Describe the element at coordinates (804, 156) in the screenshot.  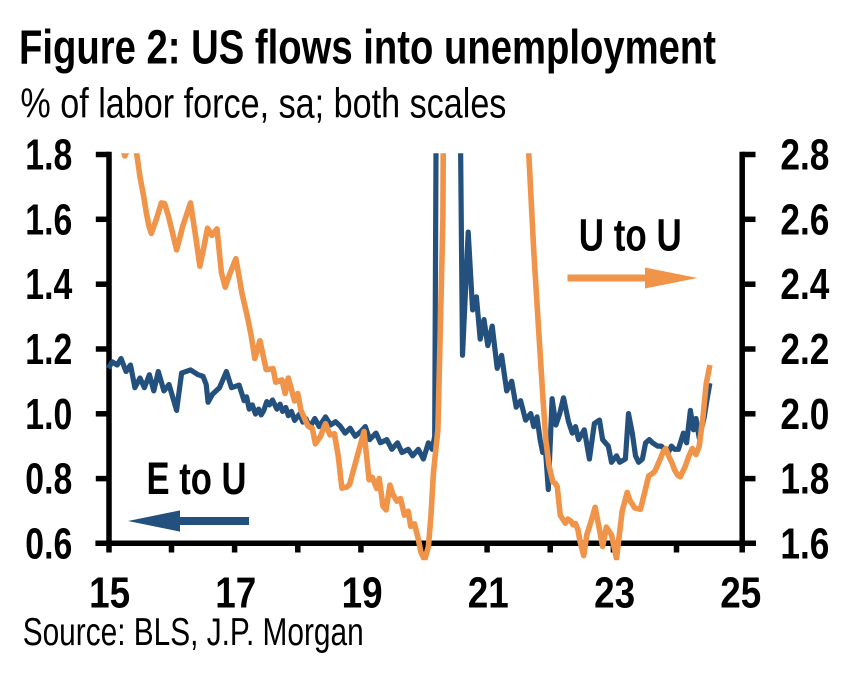
I see `svg-text: 2.8` at that location.